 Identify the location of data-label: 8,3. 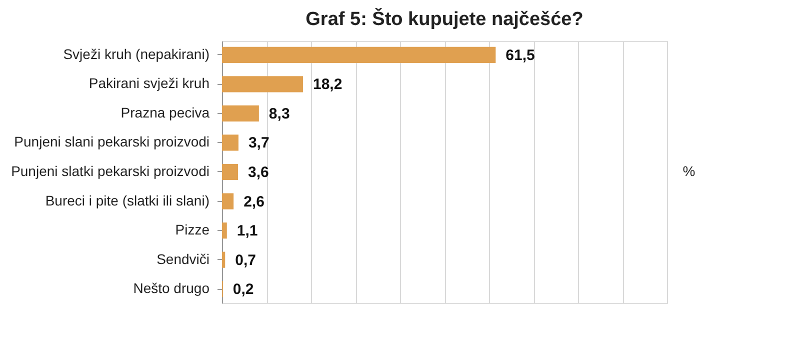
(279, 113).